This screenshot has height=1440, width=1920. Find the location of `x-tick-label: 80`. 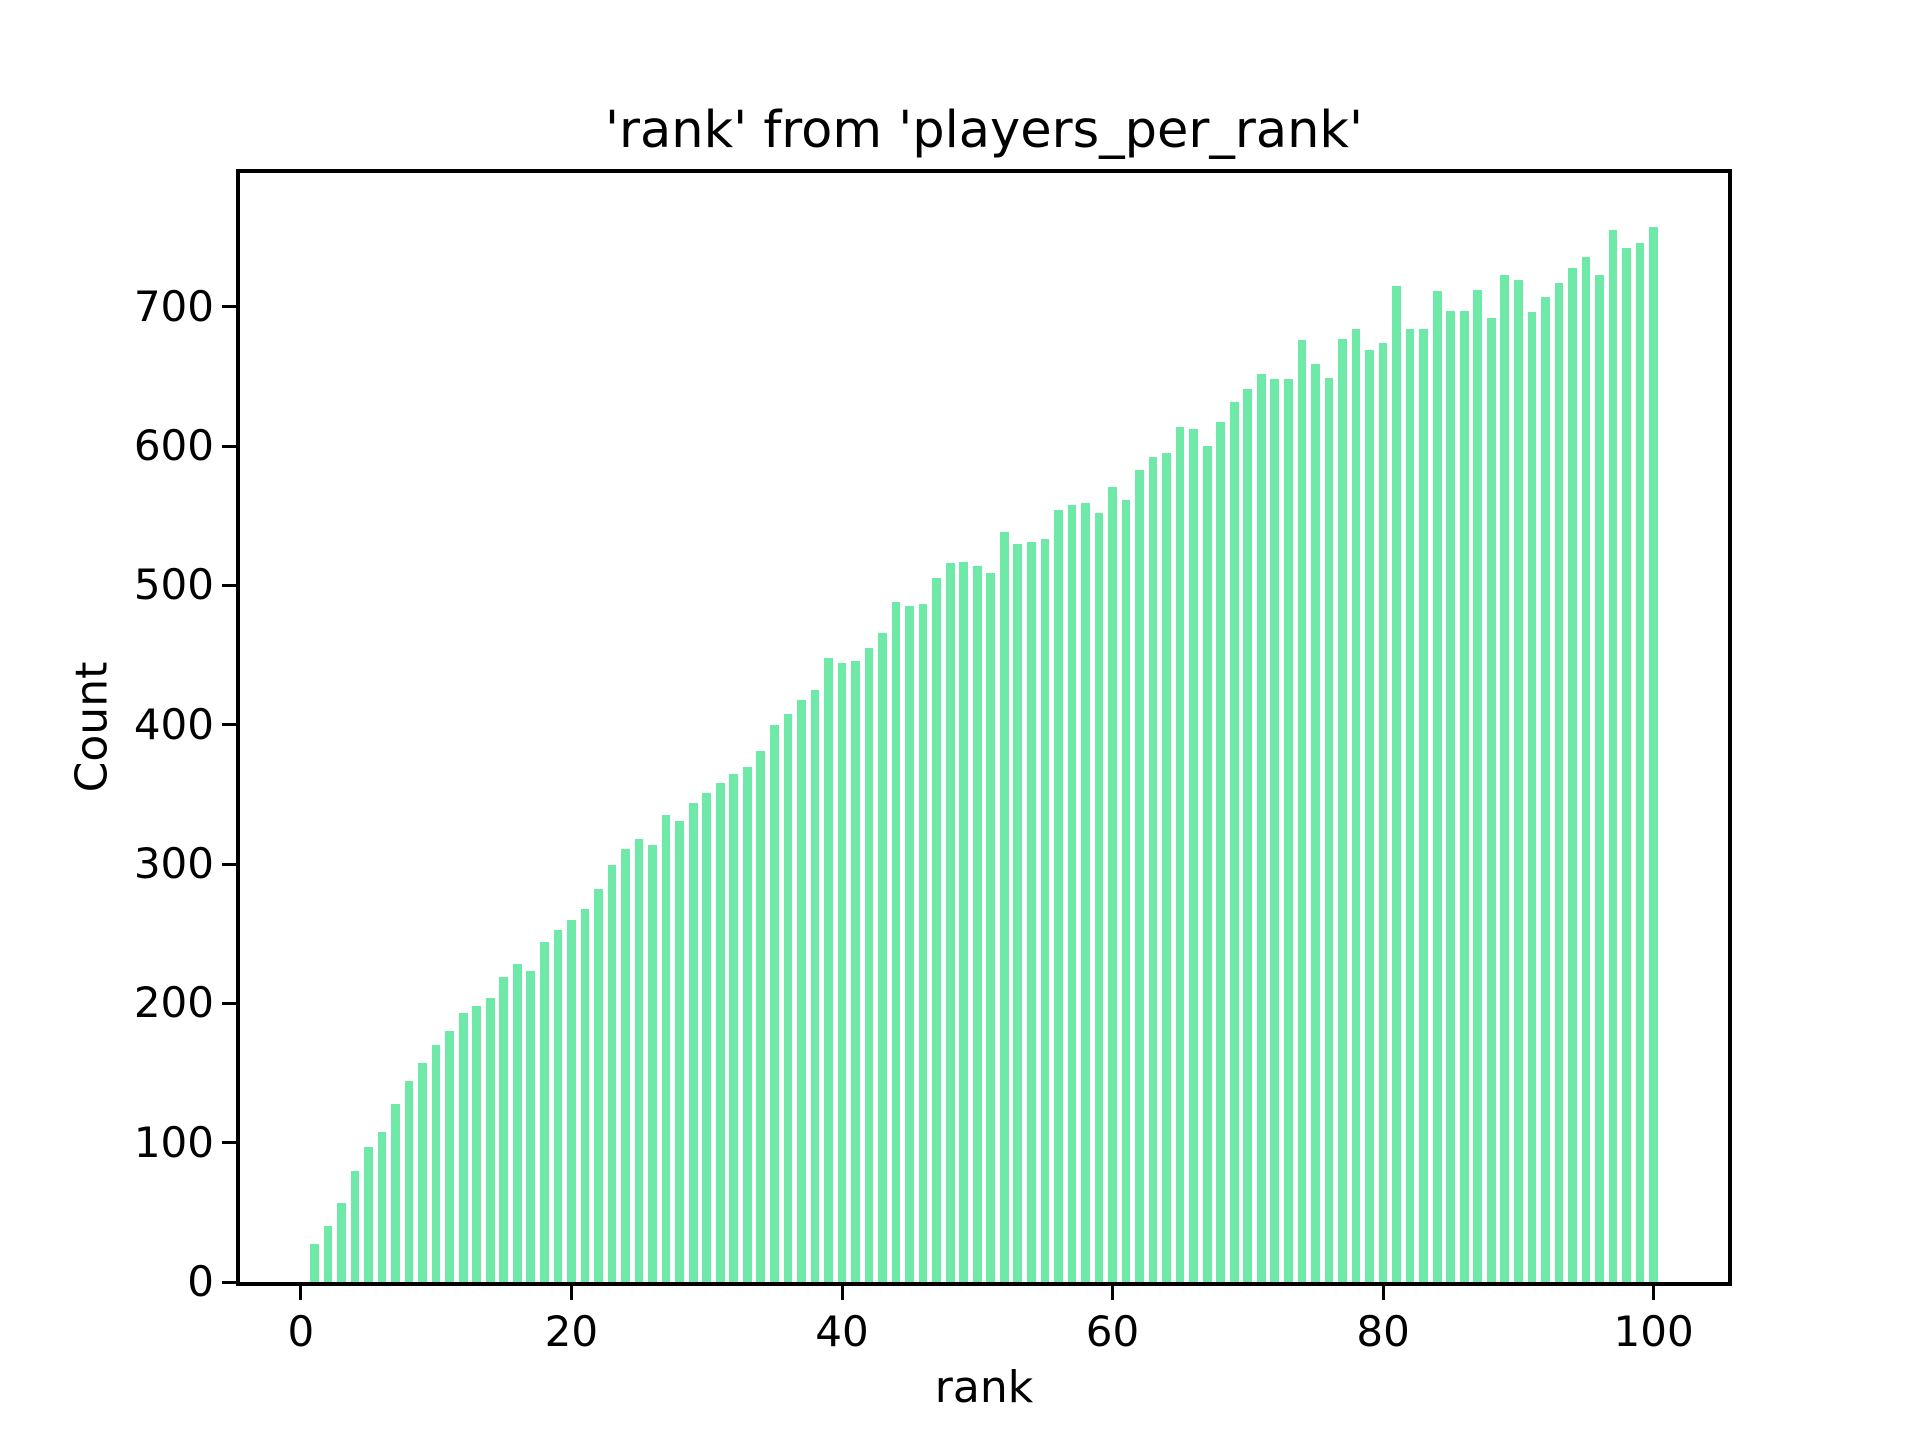

x-tick-label: 80 is located at coordinates (1383, 1331).